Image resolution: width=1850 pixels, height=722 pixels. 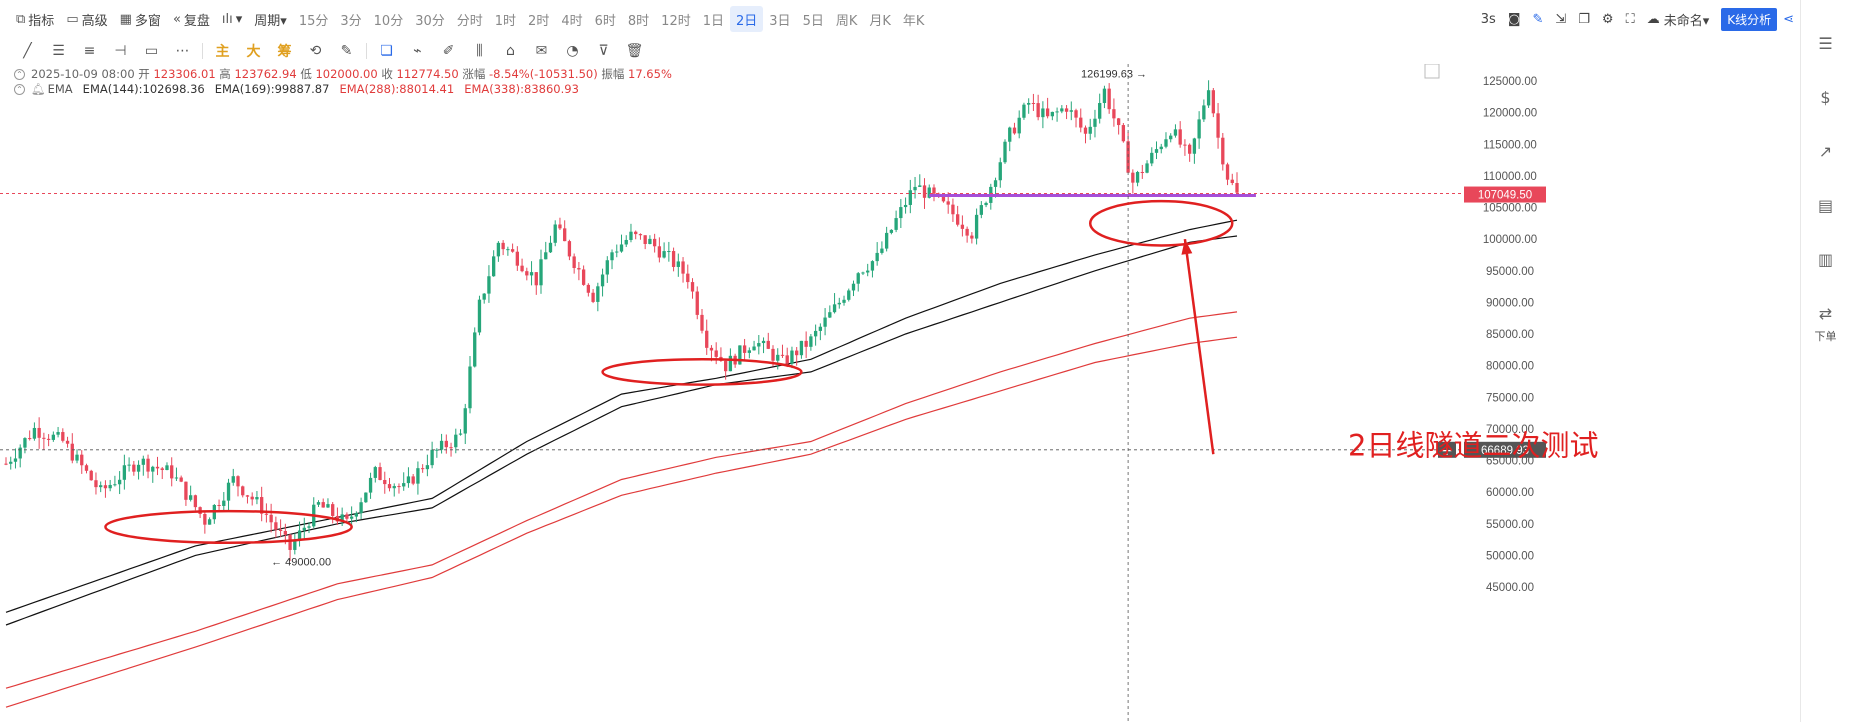 What do you see at coordinates (58, 51) in the screenshot?
I see `drawing-tool-1: ☰` at bounding box center [58, 51].